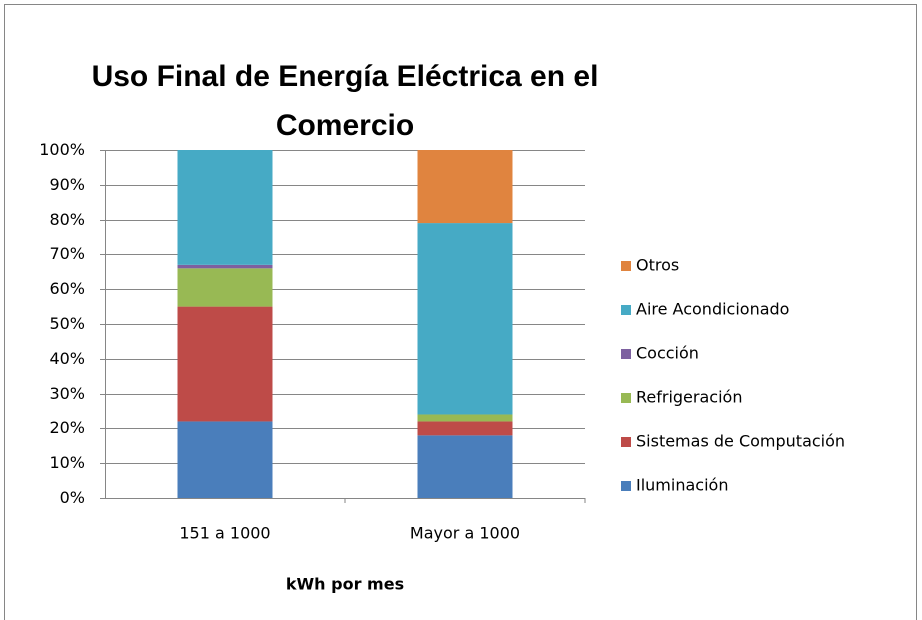 The height and width of the screenshot is (620, 922). What do you see at coordinates (67, 288) in the screenshot?
I see `y-tick-label: 60%` at bounding box center [67, 288].